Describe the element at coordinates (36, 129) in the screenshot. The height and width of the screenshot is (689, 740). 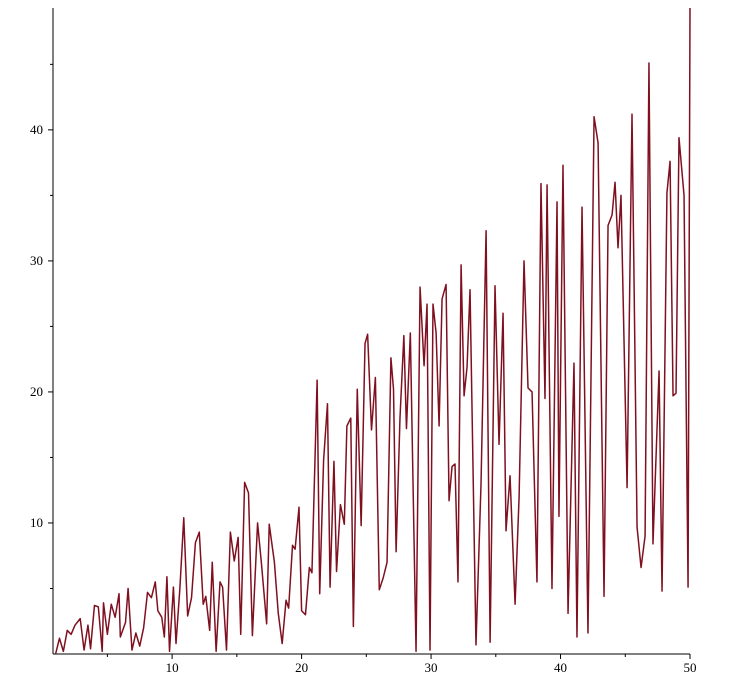
I see `y-tick-label: 40` at that location.